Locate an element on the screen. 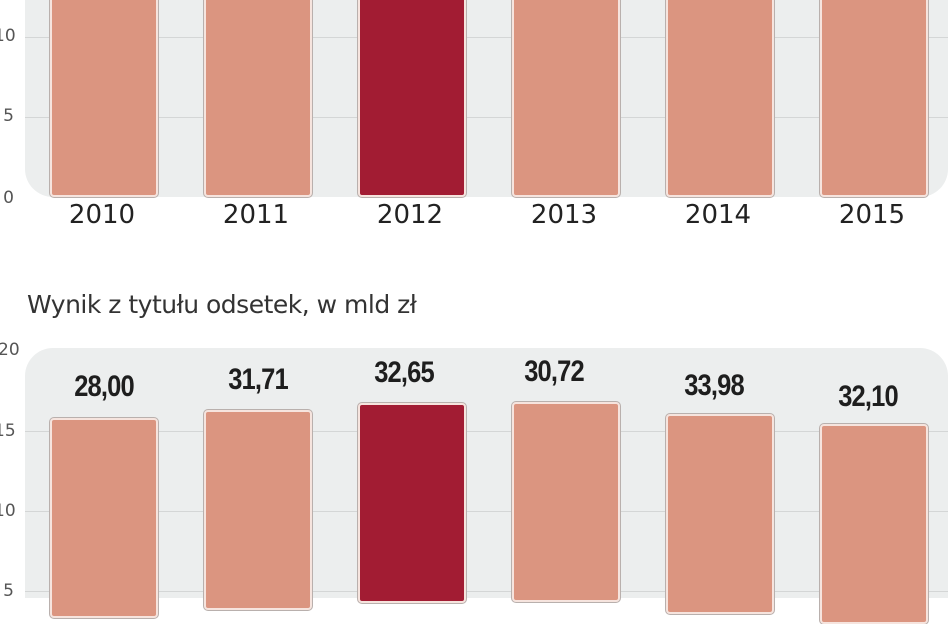 The height and width of the screenshot is (624, 948). value-label-2010: 28,00 is located at coordinates (104, 386).